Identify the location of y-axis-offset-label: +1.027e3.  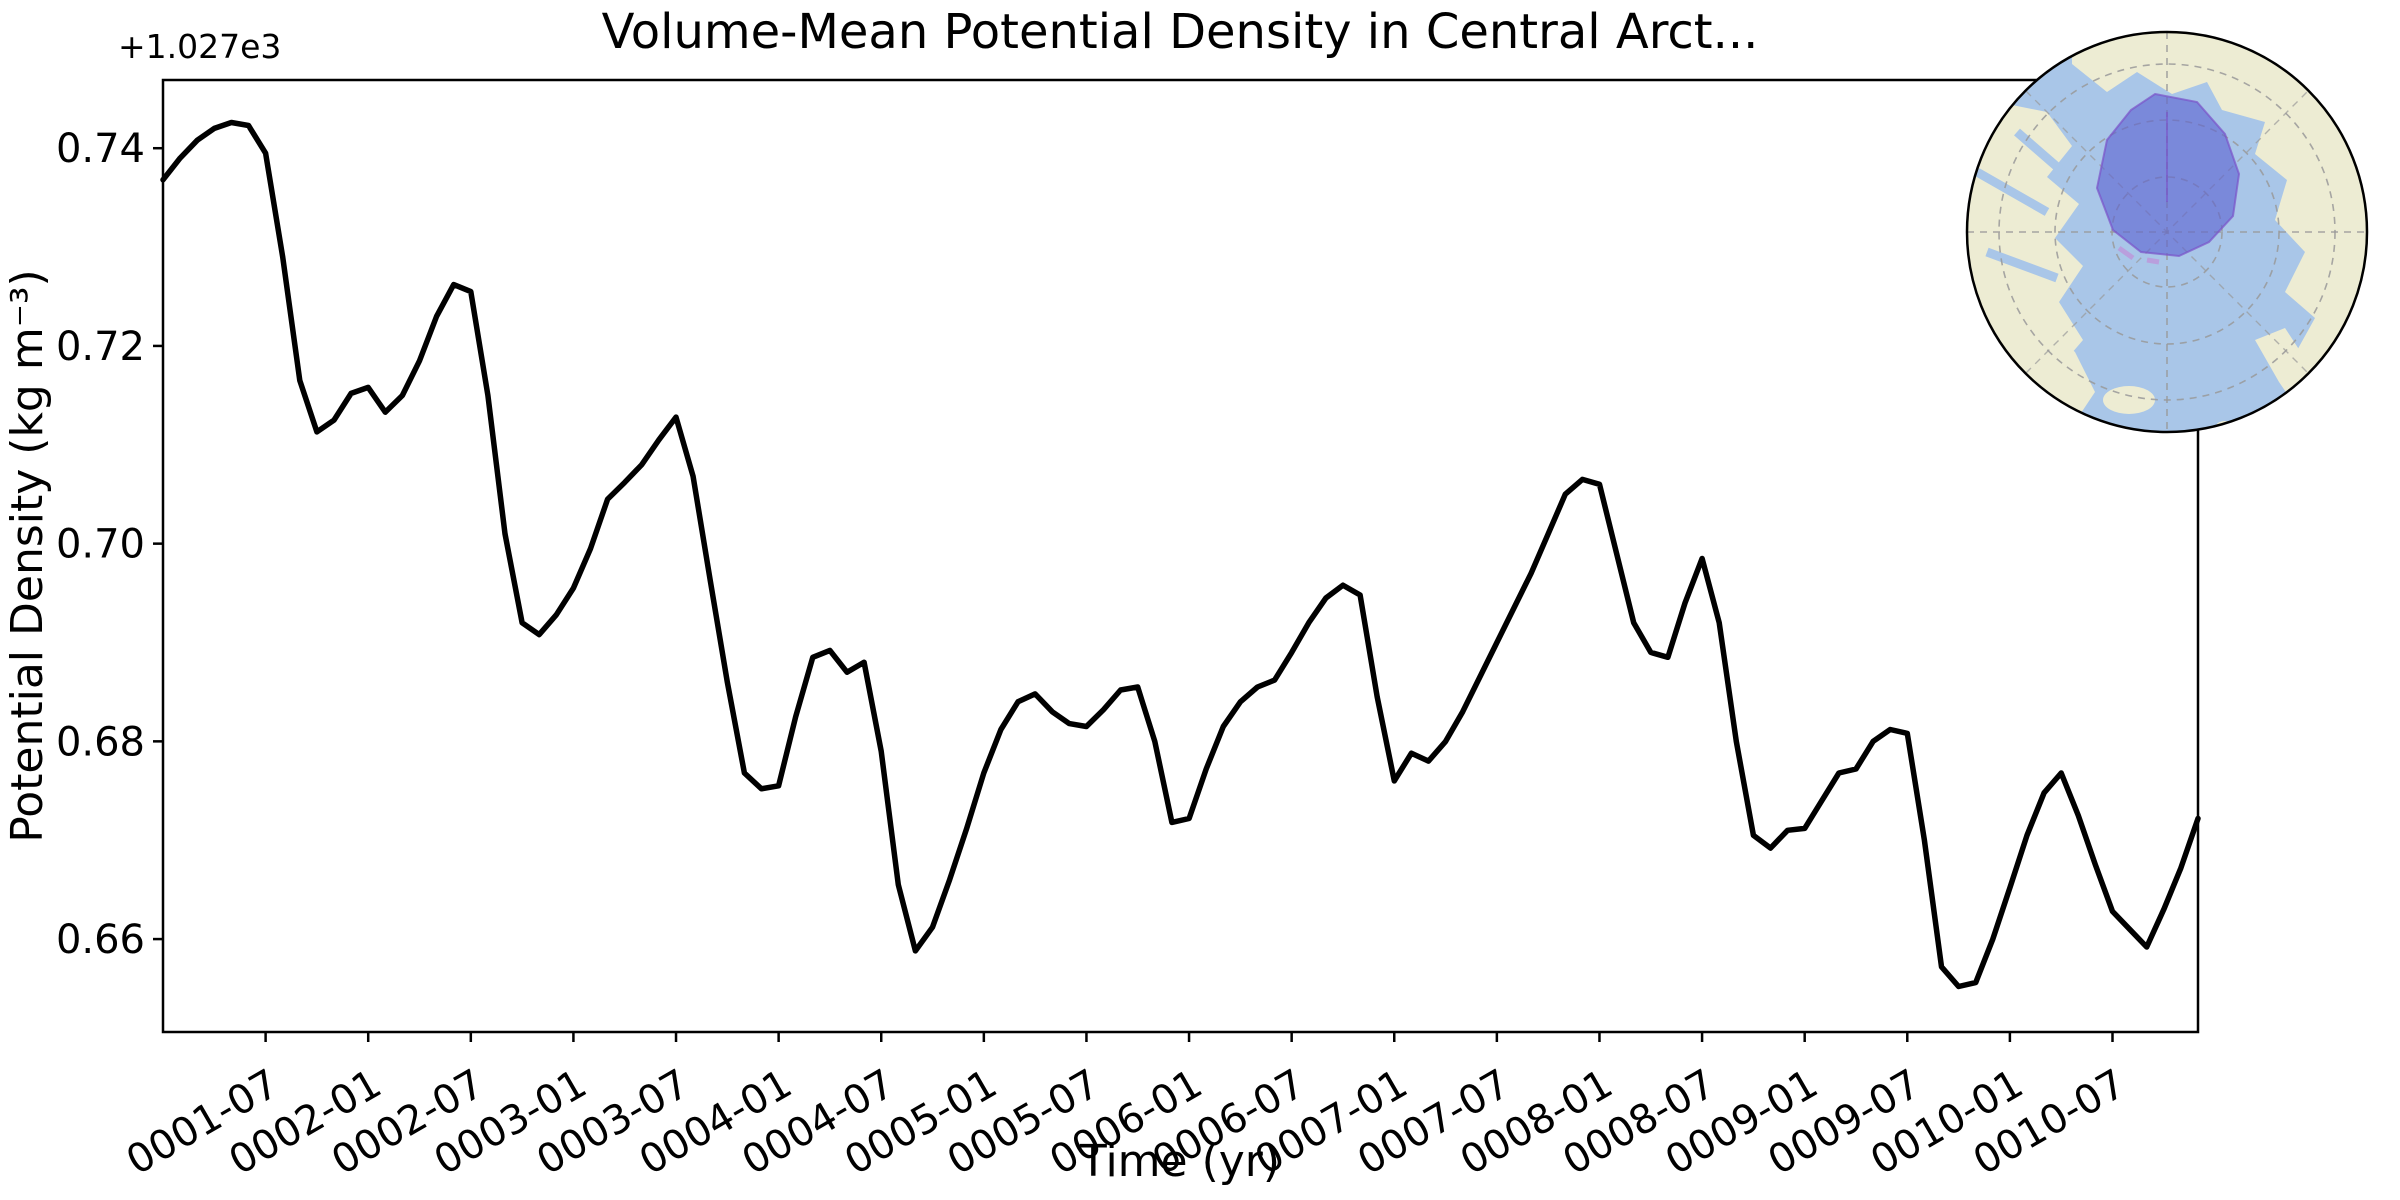
(199, 46).